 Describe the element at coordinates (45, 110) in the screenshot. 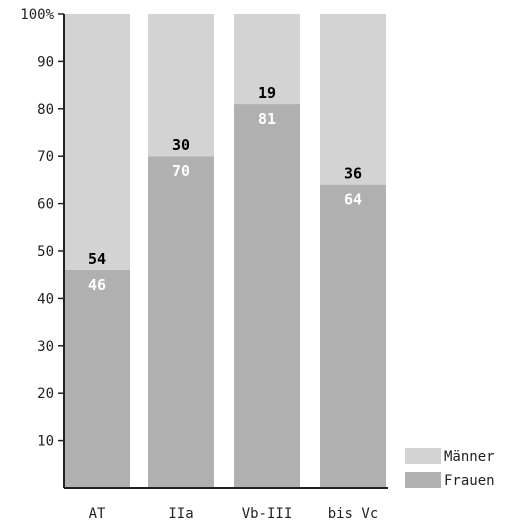

I see `y-tick-label-7: 80` at that location.